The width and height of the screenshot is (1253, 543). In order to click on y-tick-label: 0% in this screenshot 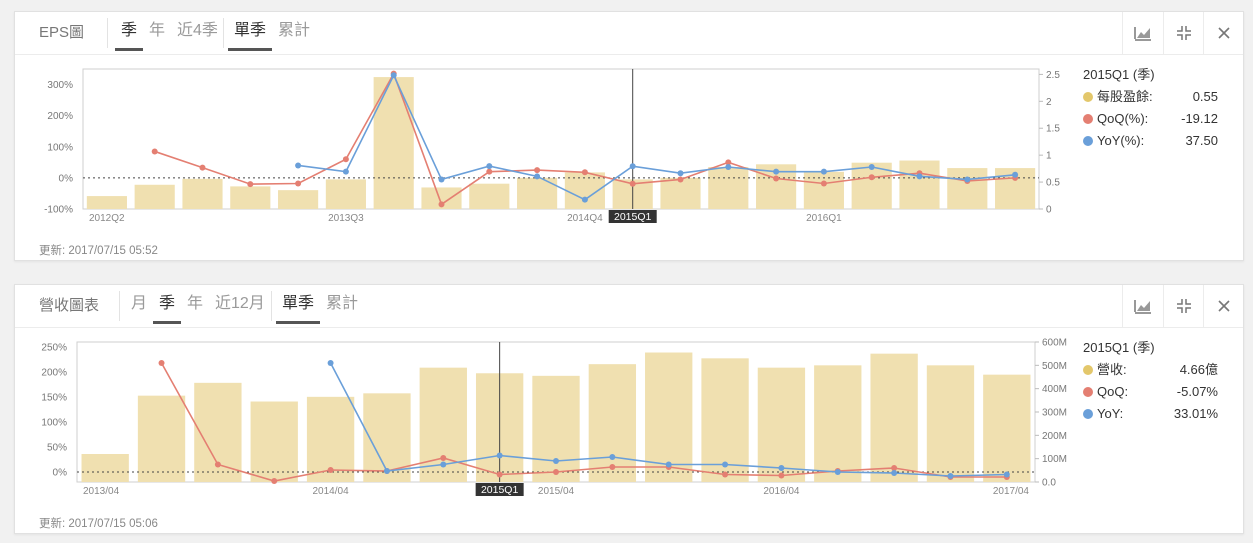, I will do `click(60, 473)`.